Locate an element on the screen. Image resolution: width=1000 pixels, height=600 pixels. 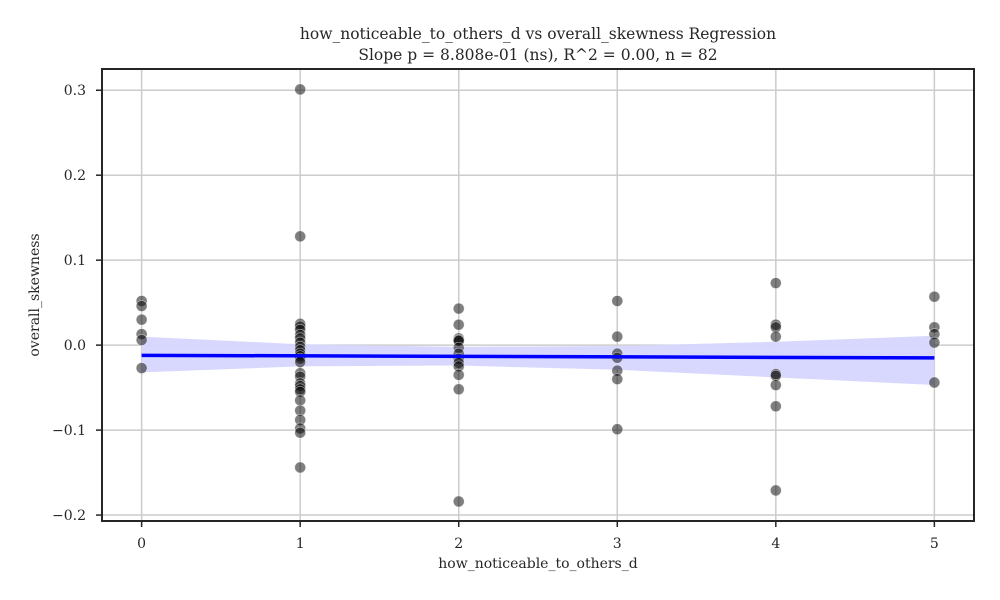
confidence-band is located at coordinates (538, 360).